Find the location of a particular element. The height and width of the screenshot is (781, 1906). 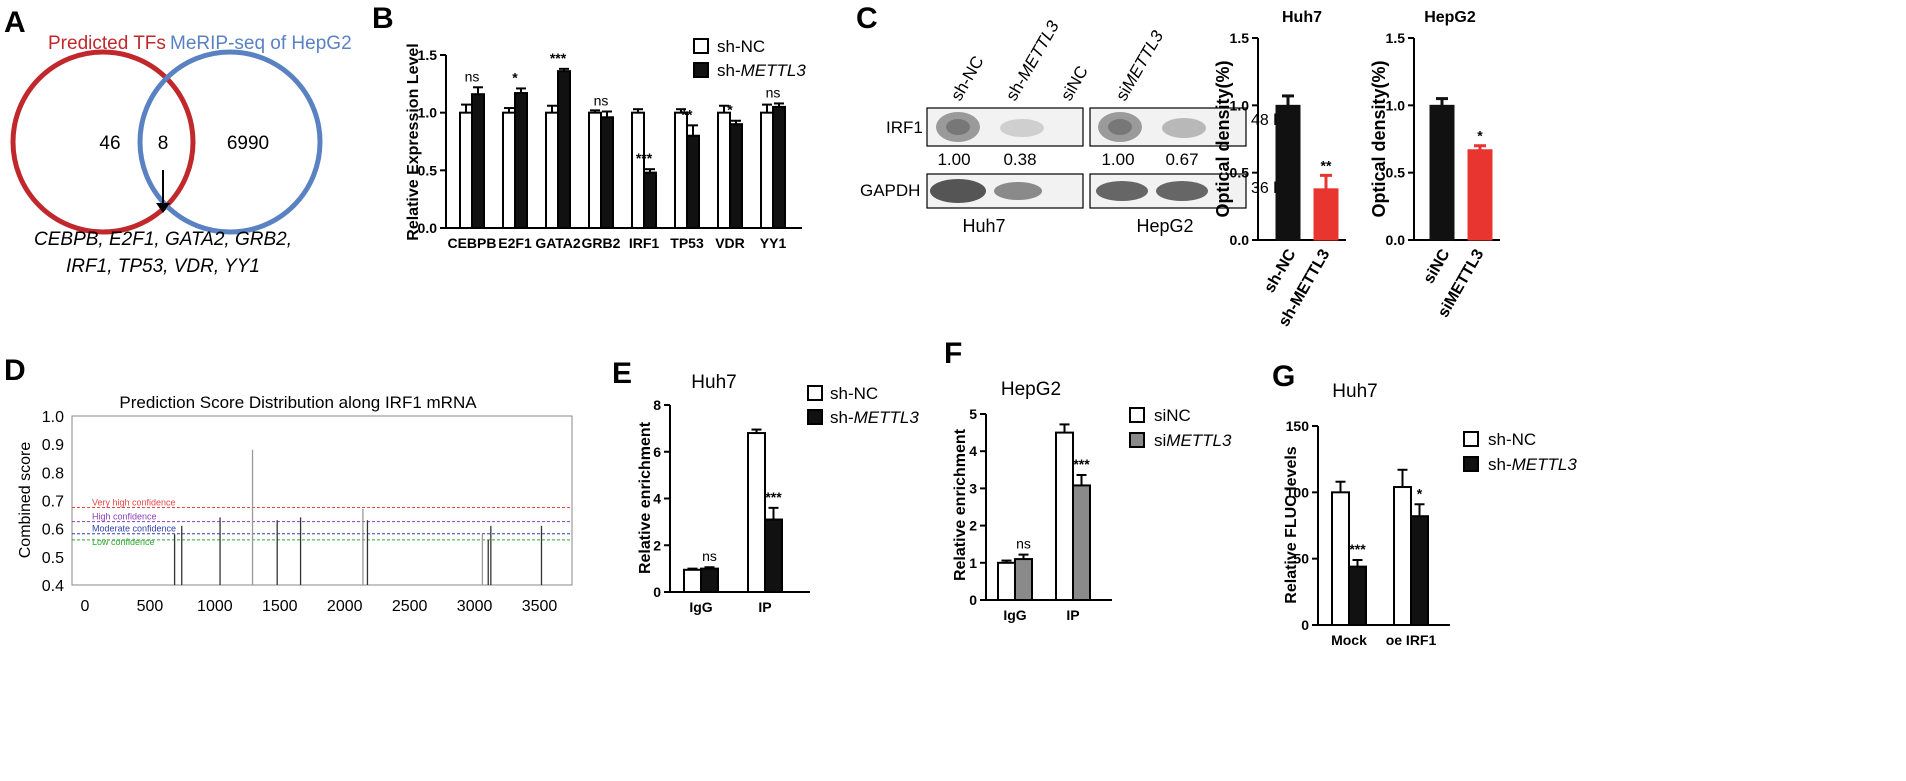

d-xtick-label-5: 2500 is located at coordinates (410, 606).